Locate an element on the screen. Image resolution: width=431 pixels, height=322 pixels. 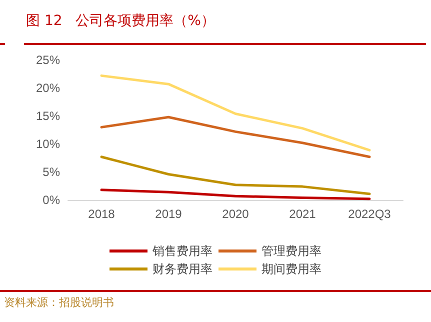
y-tick-label: 5% is located at coordinates (51, 172).